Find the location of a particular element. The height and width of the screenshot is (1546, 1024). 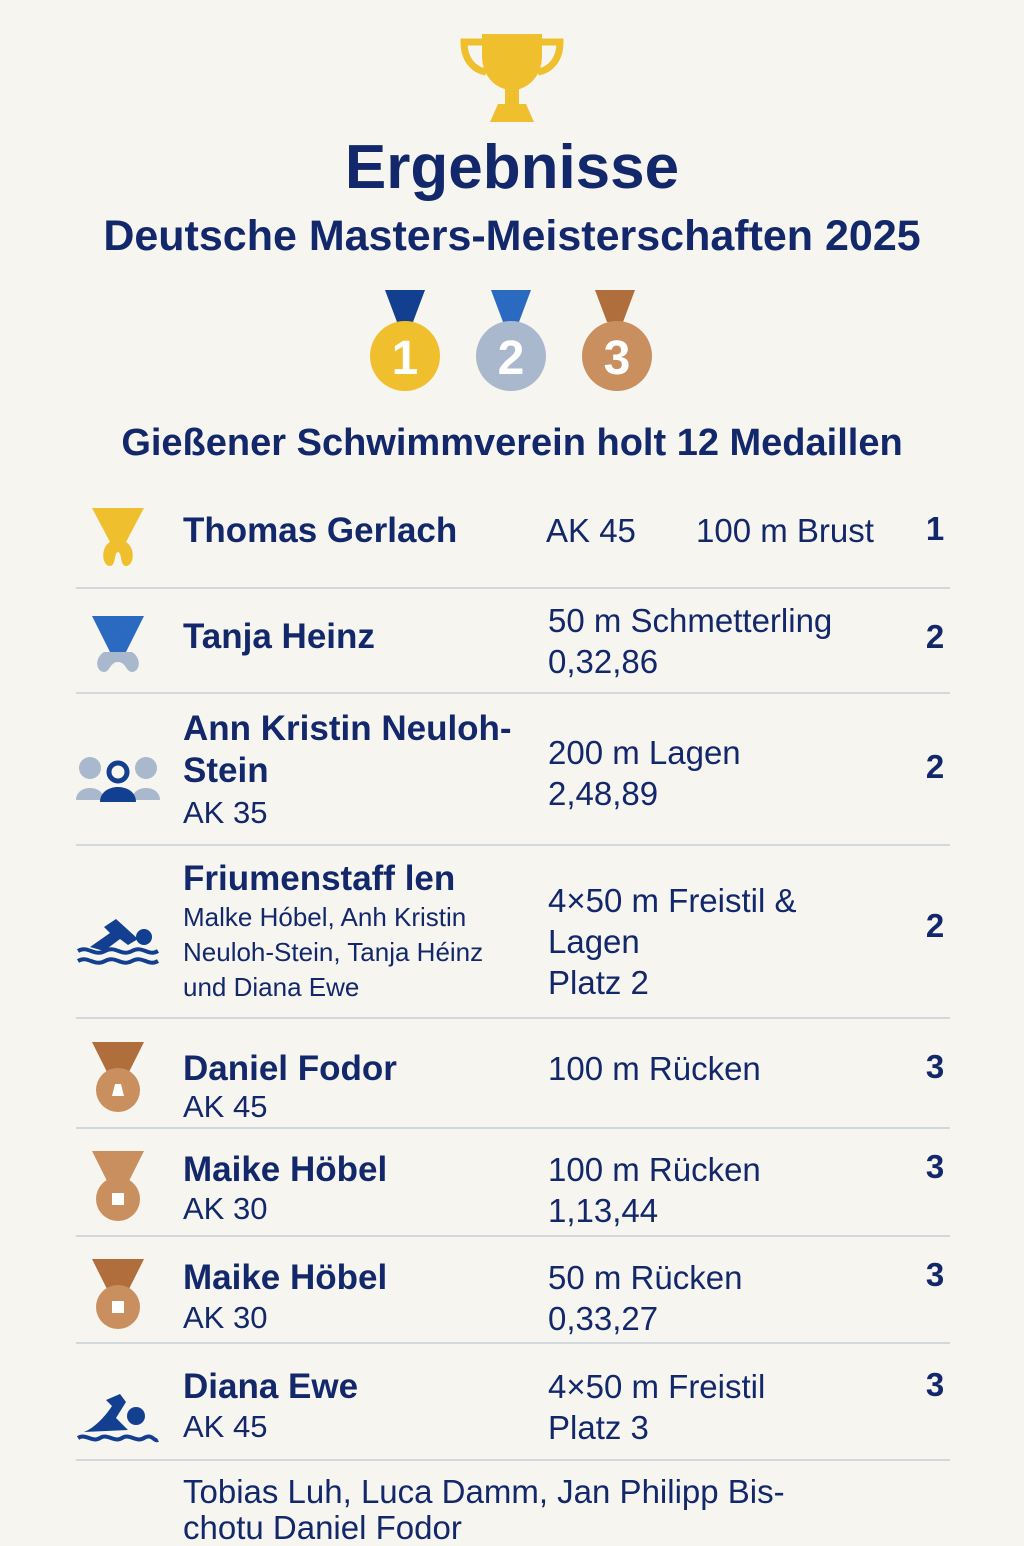

bronze-medal-icon: 3 is located at coordinates (617, 340).